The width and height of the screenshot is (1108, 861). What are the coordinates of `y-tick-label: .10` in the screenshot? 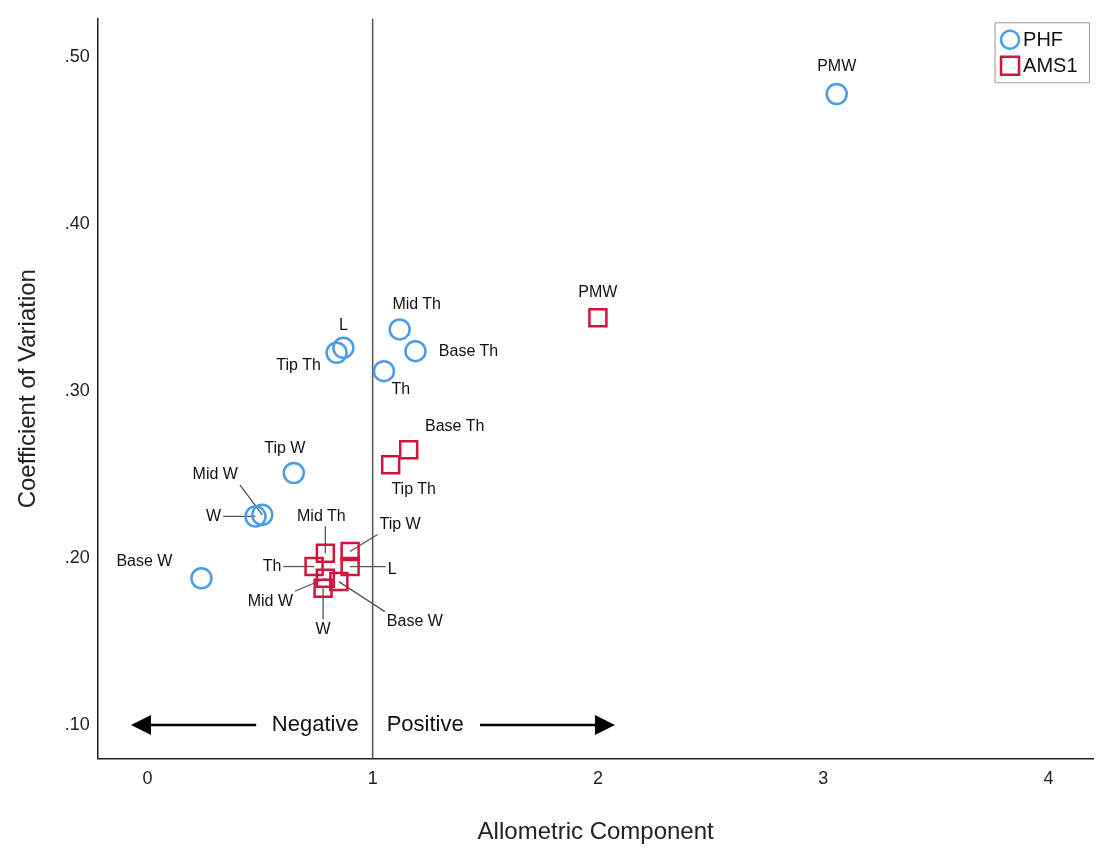 It's located at (77, 724).